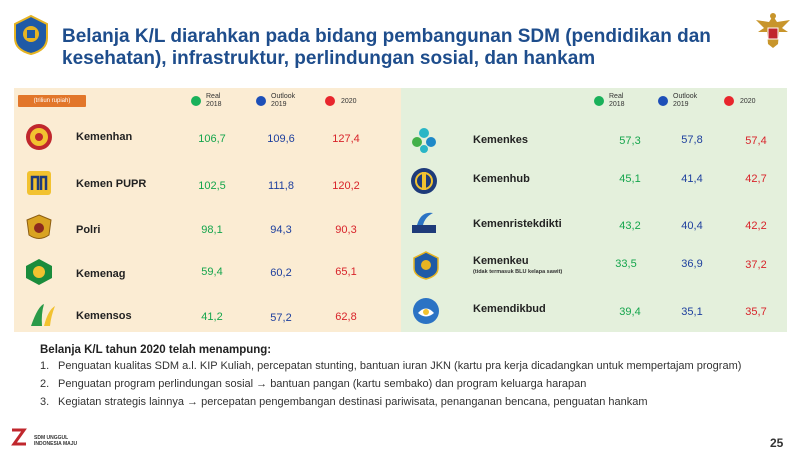  What do you see at coordinates (19, 437) in the screenshot?
I see `sdm-unggul-logo-icon` at bounding box center [19, 437].